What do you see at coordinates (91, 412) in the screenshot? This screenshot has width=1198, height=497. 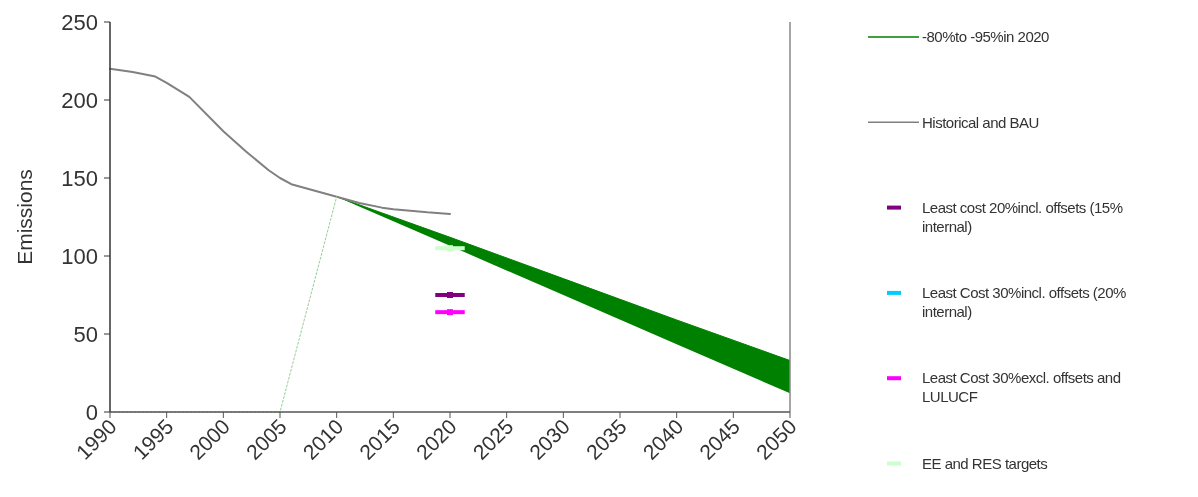 I see `y-tick-label: 0` at bounding box center [91, 412].